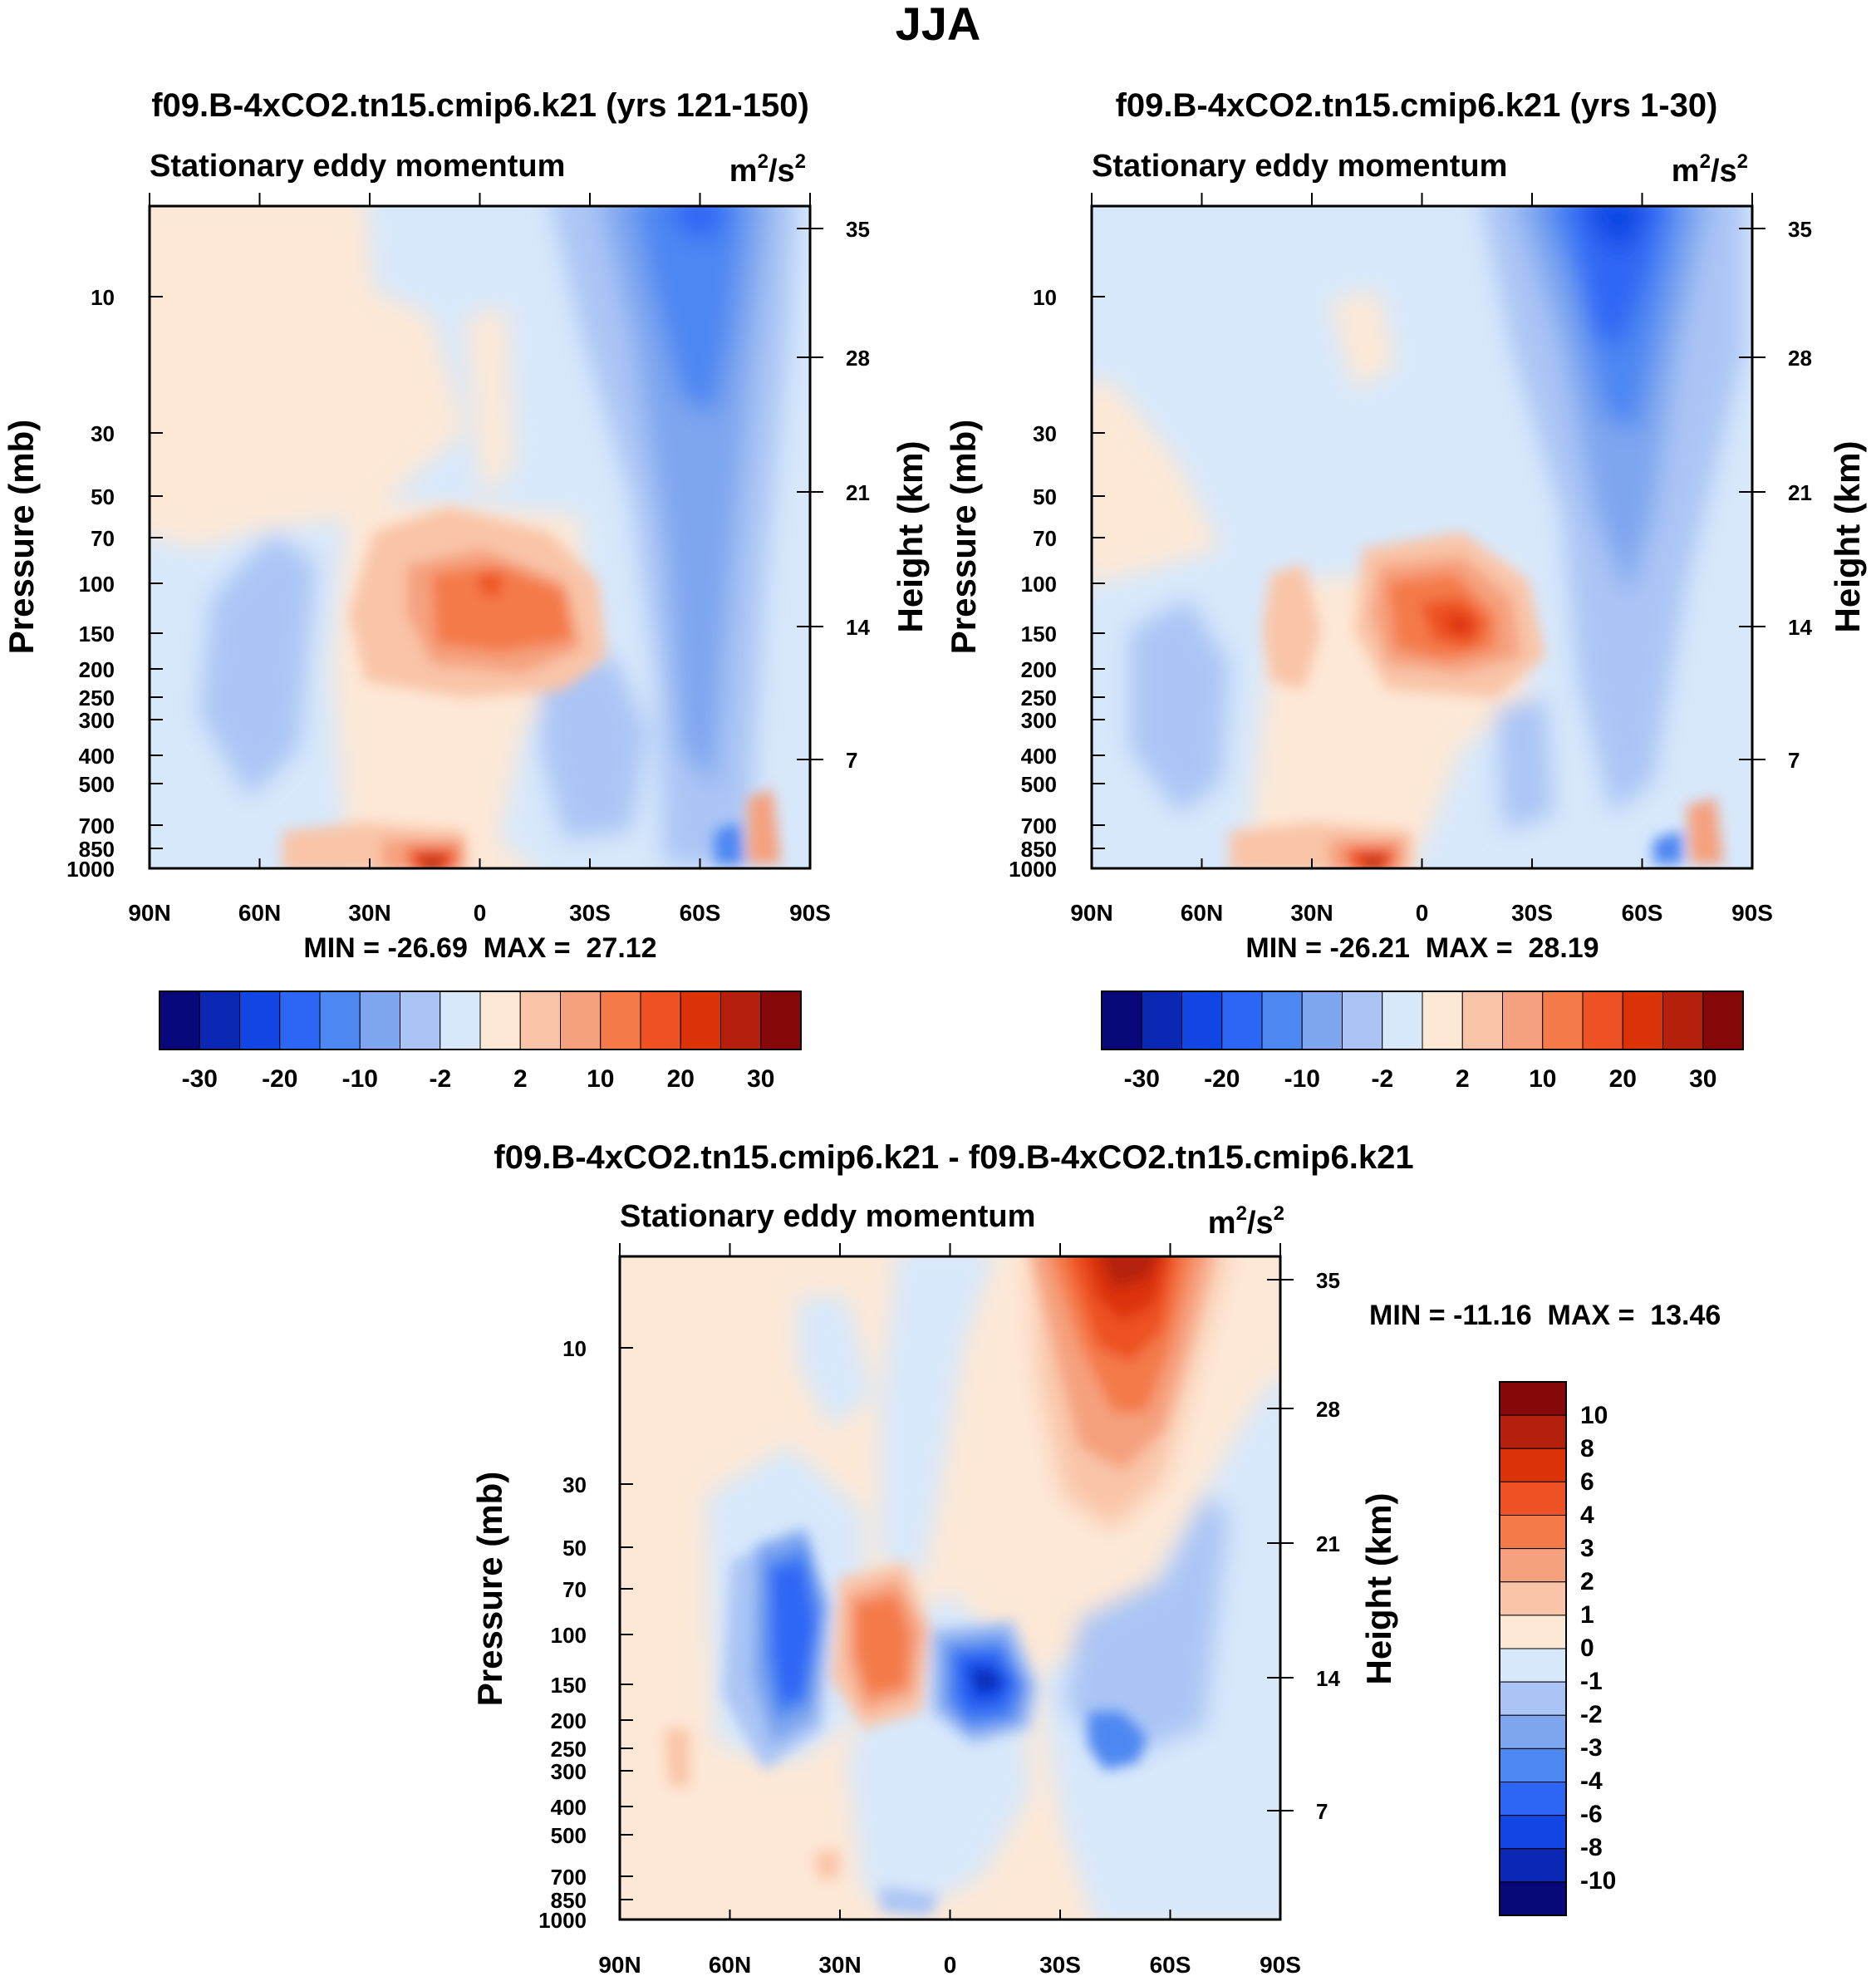  I want to click on colorbar-label: 1, so click(1587, 1615).